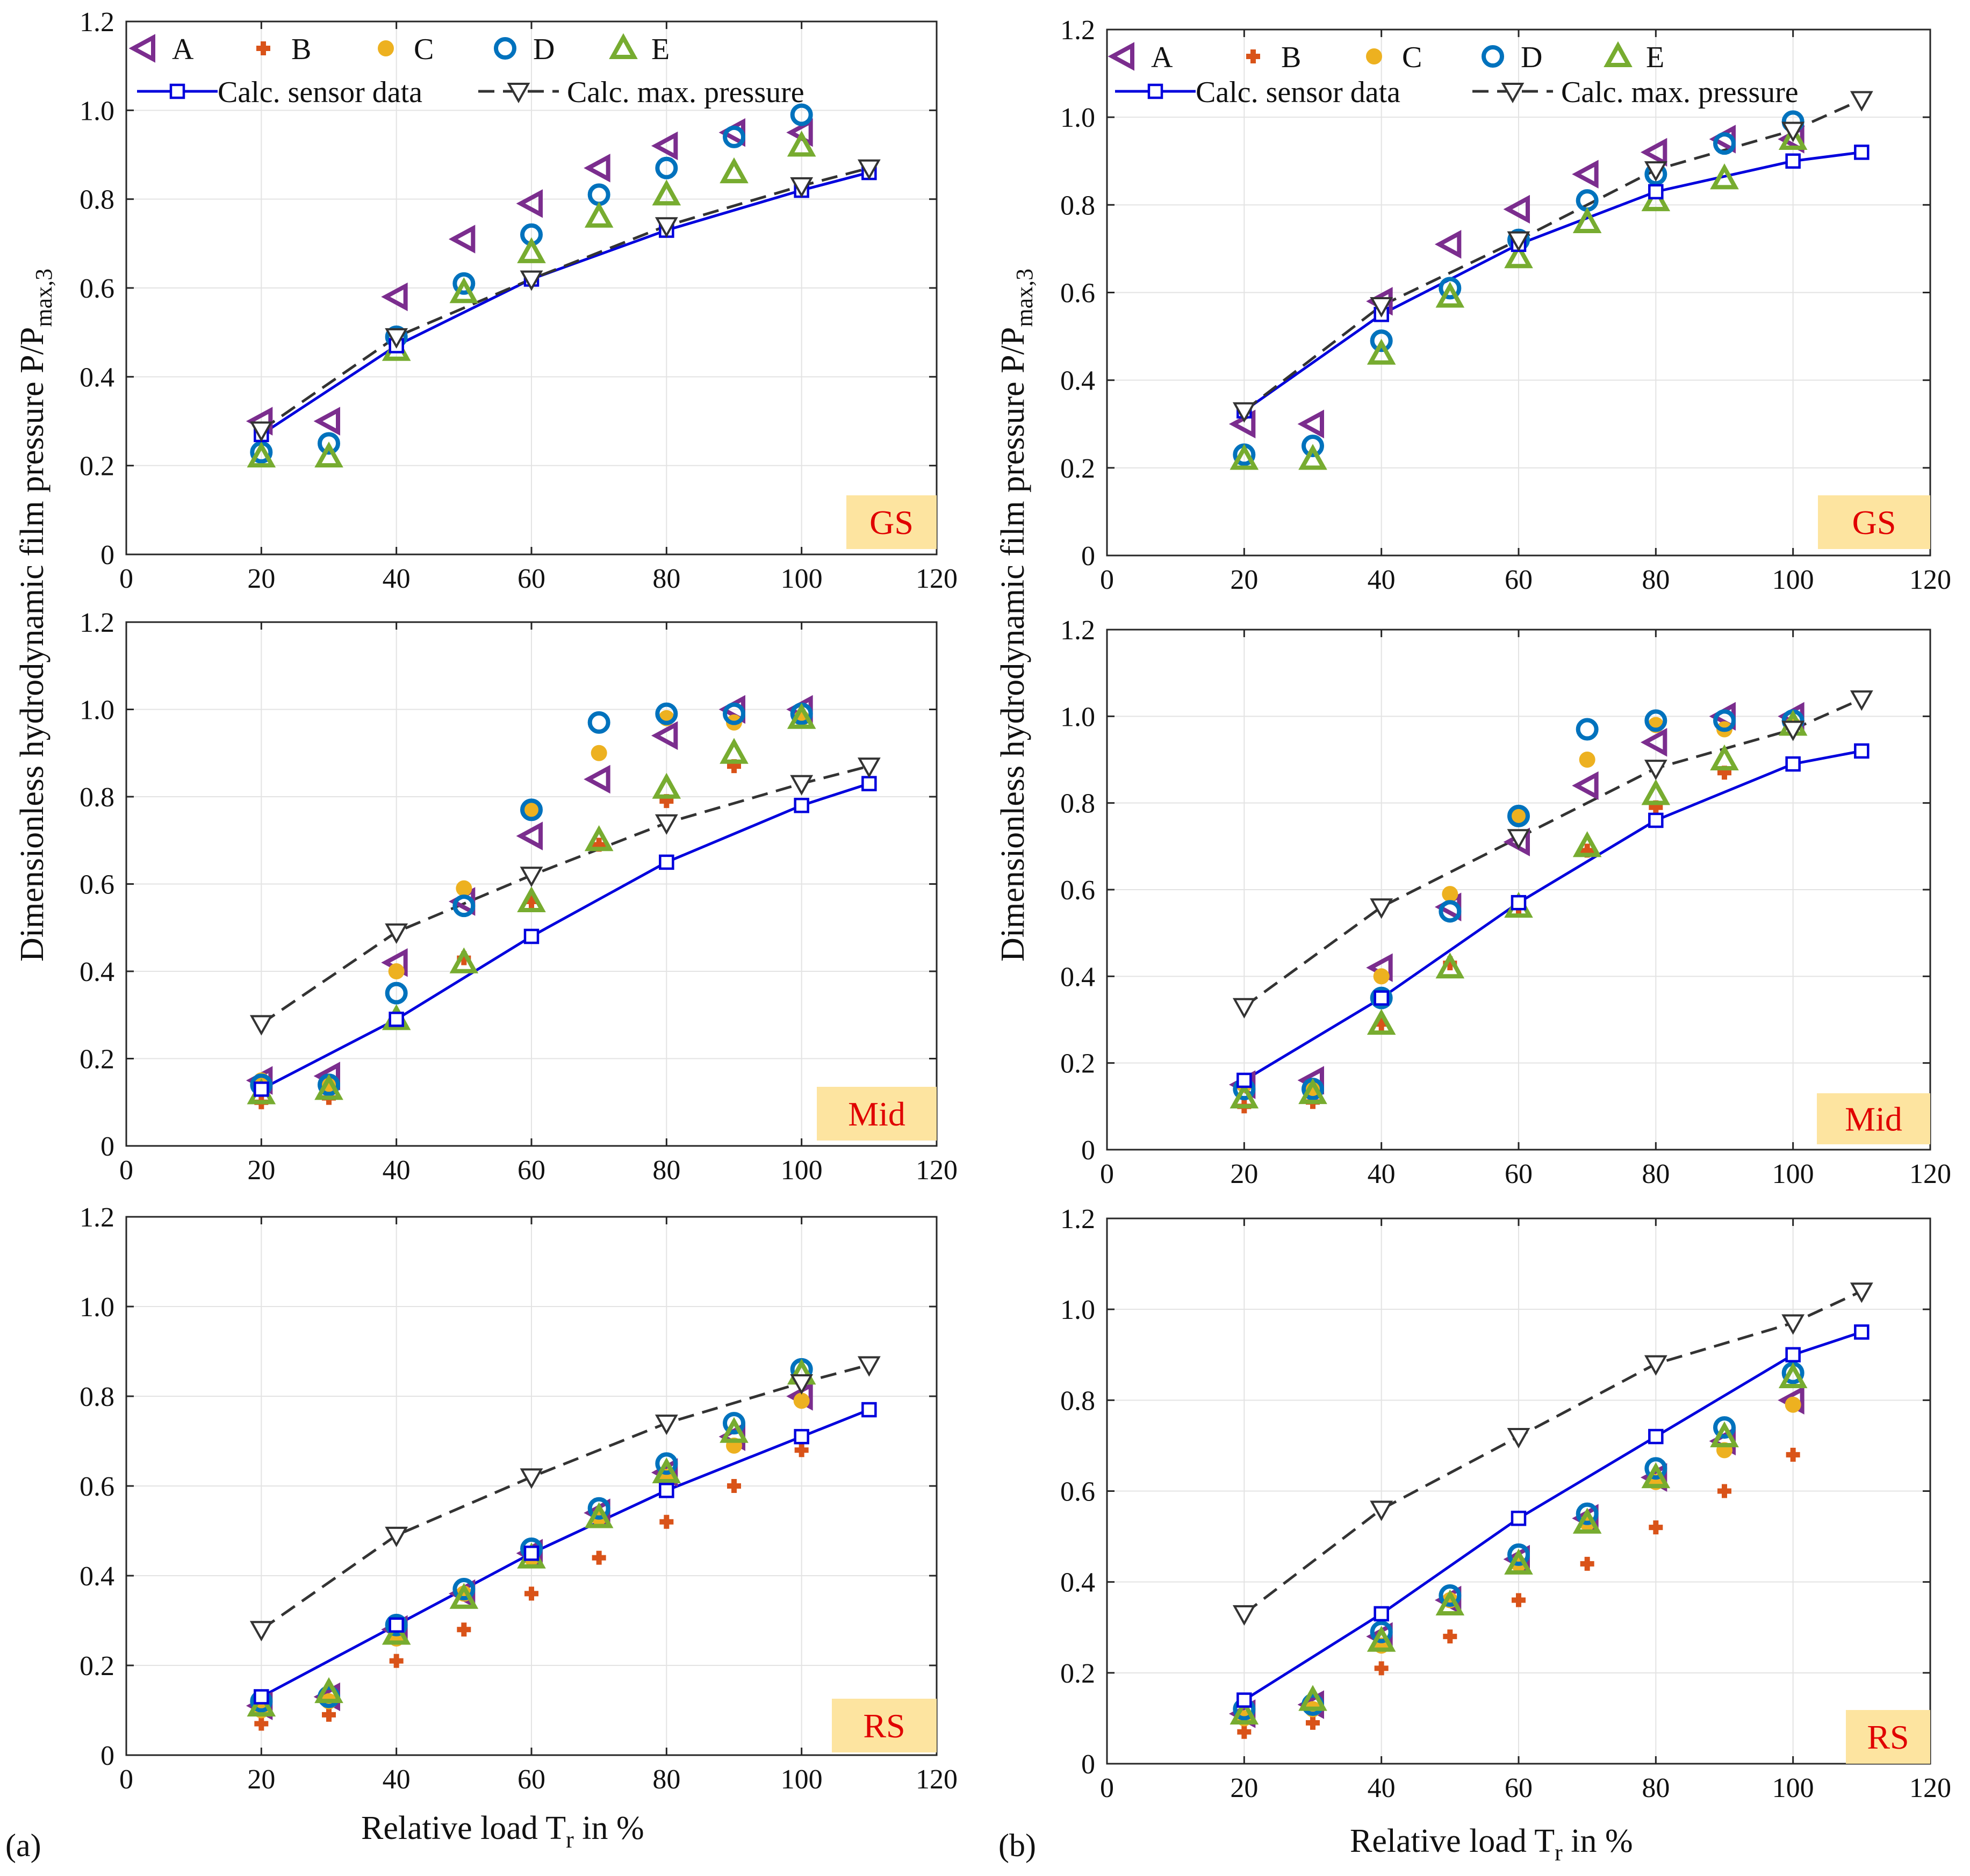  What do you see at coordinates (1077, 804) in the screenshot?
I see `y-tick-label: 0.8` at bounding box center [1077, 804].